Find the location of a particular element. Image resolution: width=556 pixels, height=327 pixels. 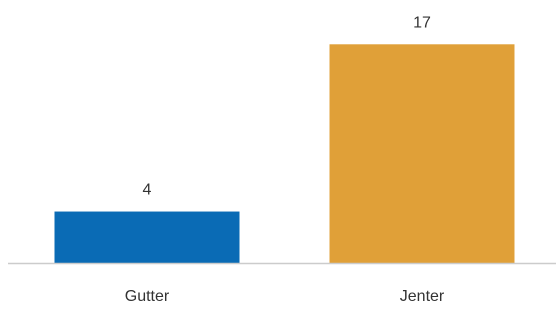

value-label-jenter: 17 is located at coordinates (422, 22).